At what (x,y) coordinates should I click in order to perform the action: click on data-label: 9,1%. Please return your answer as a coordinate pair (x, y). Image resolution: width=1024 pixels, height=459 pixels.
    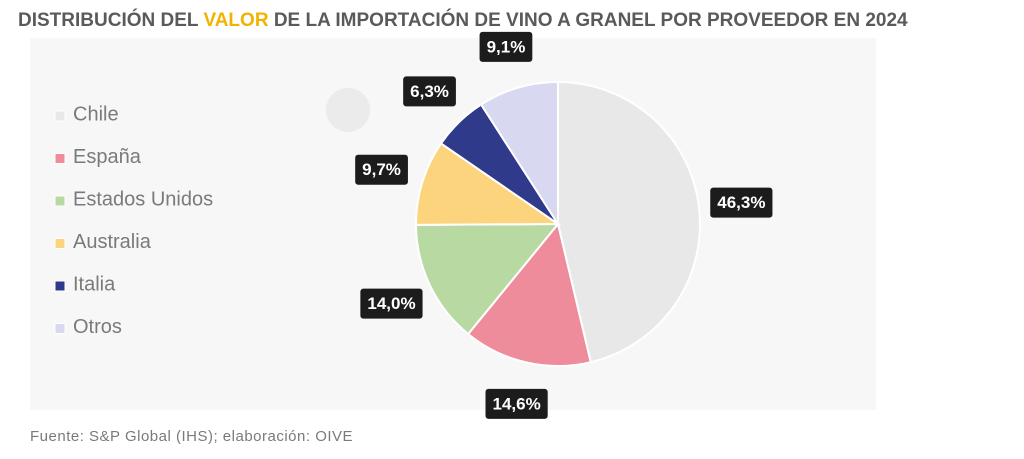
    Looking at the image, I should click on (506, 46).